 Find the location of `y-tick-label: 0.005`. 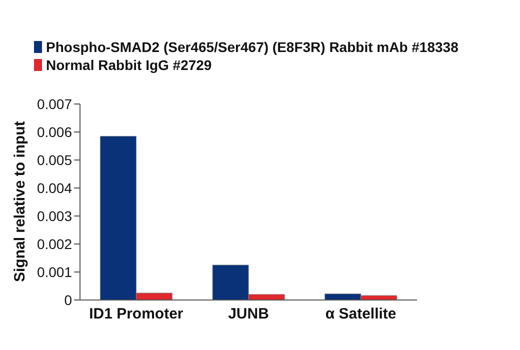

y-tick-label: 0.005 is located at coordinates (54, 160).